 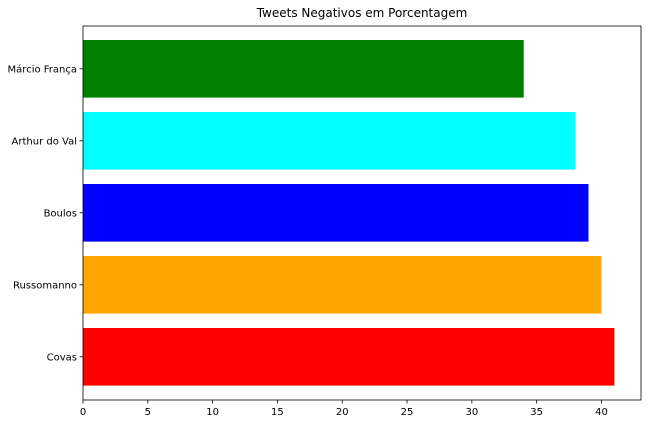 I want to click on x-tick-label: 40, so click(x=601, y=412).